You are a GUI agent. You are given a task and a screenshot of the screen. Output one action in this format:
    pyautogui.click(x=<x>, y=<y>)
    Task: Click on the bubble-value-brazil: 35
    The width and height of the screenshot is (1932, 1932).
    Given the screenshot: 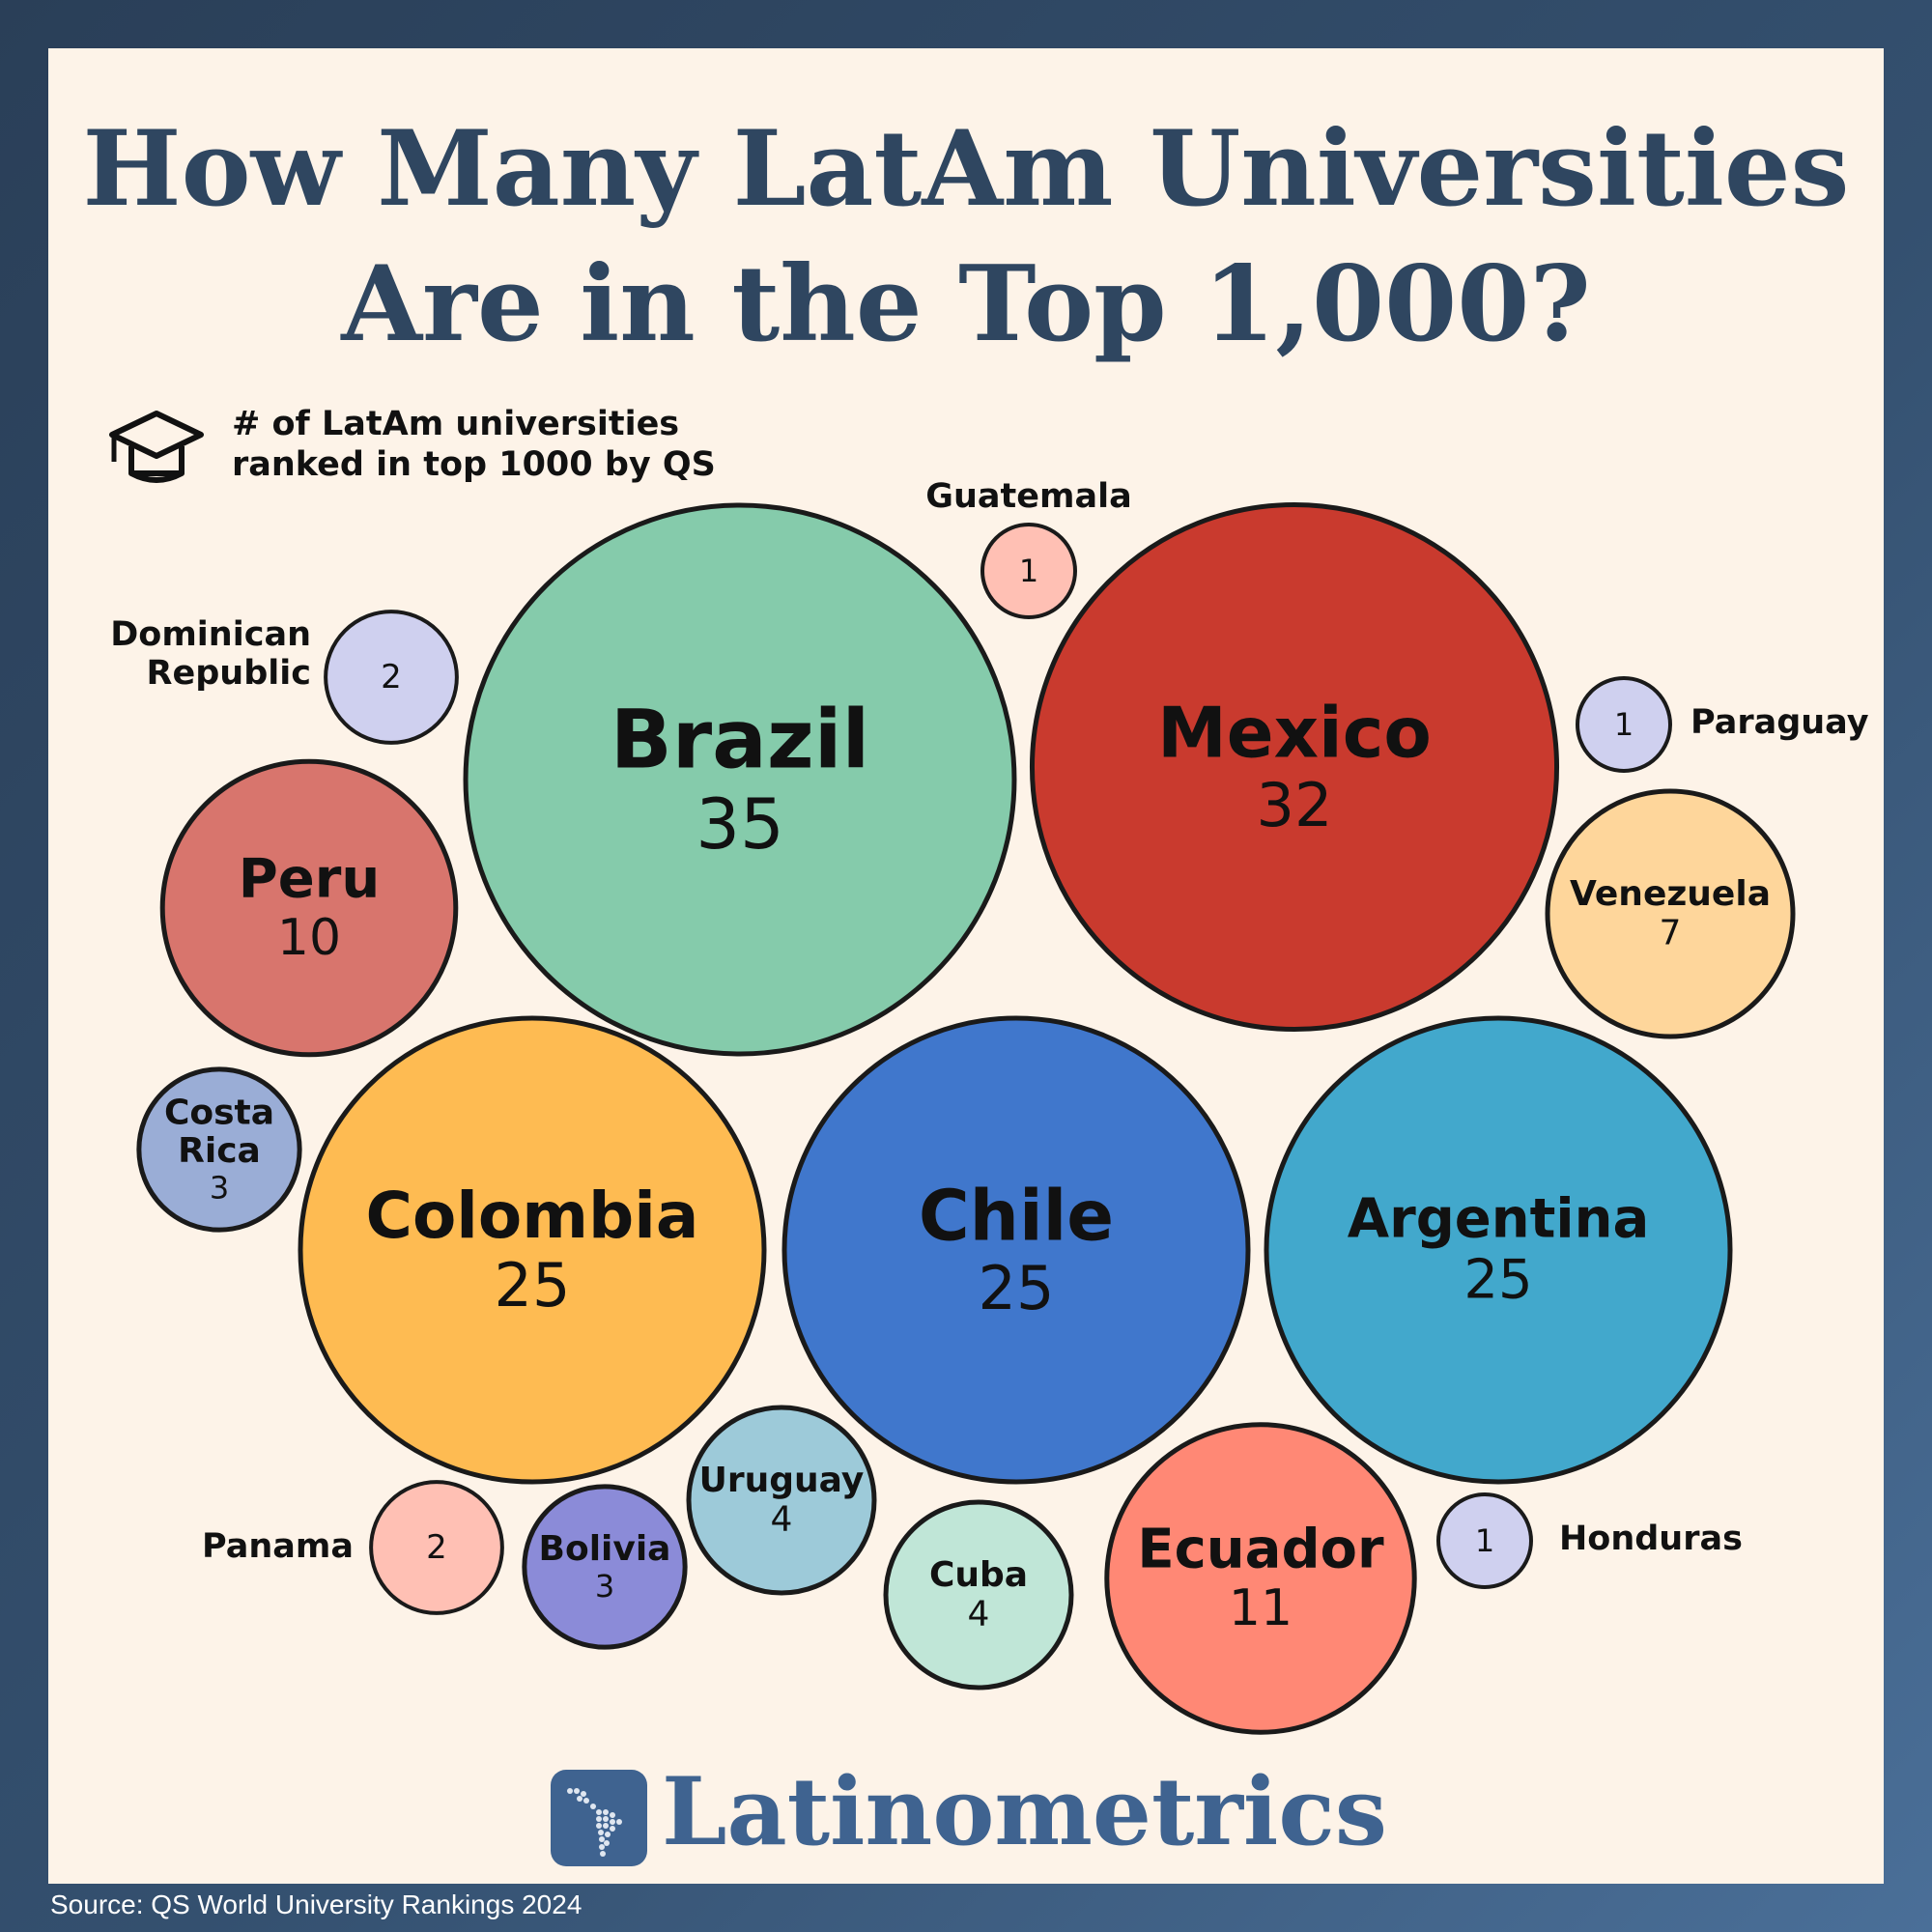 What is the action you would take?
    pyautogui.click(x=740, y=824)
    